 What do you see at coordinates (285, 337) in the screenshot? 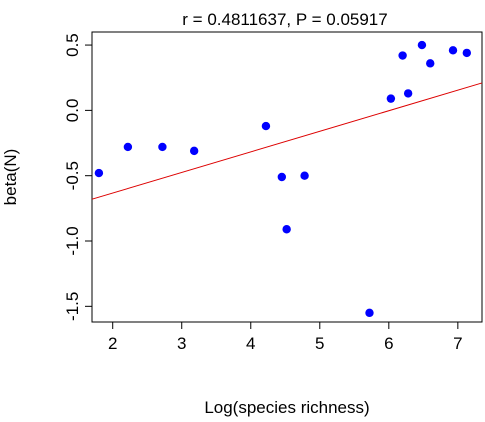
I see `x-axis: 2 3 4 5 6 7` at bounding box center [285, 337].